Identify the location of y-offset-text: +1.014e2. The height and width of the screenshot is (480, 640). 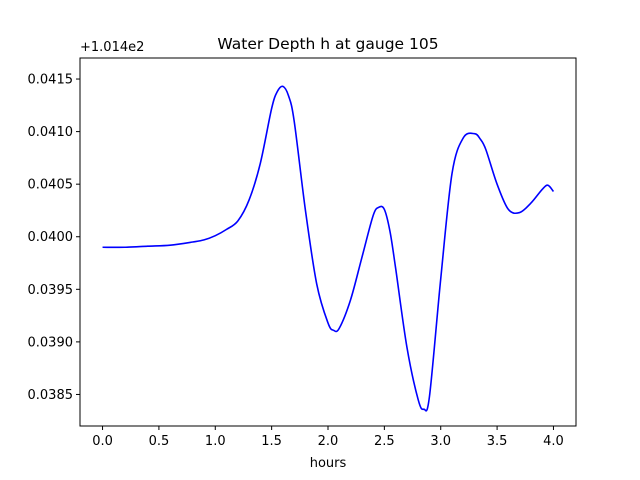
(112, 47).